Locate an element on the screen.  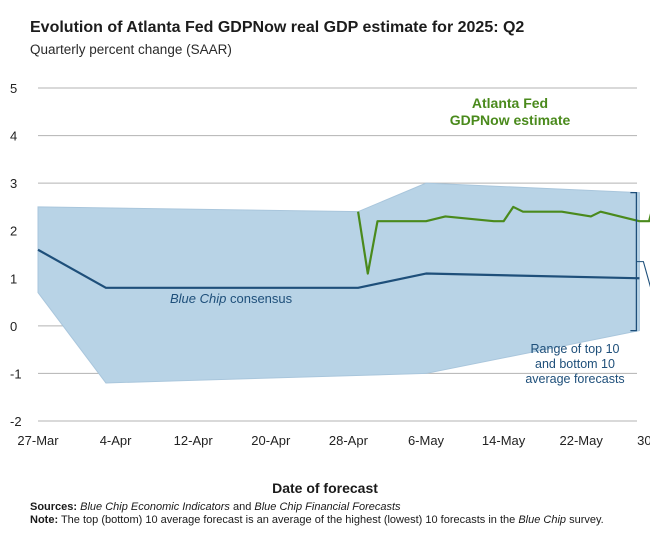
sources-em1: Blue Chip Economic Indicators is located at coordinates (155, 507).